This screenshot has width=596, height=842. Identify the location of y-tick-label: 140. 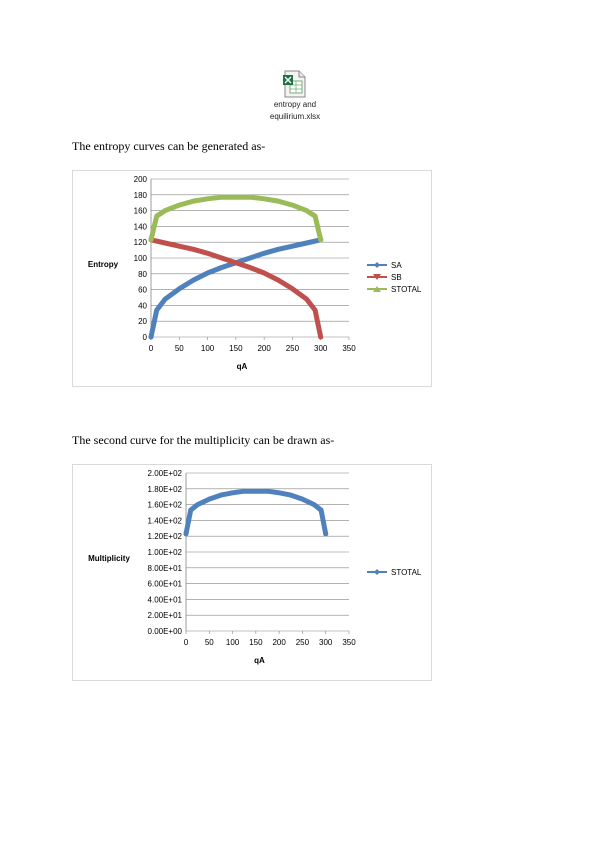
(141, 226).